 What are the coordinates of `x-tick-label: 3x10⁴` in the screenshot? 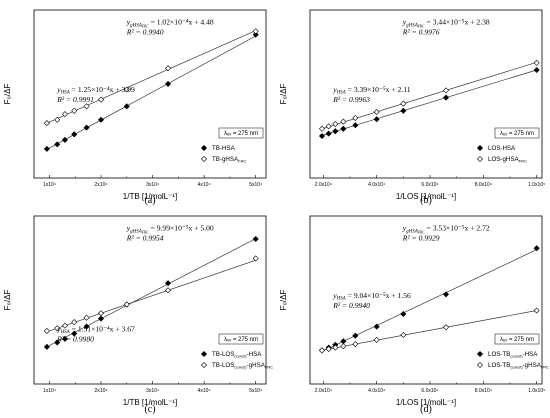 It's located at (152, 185).